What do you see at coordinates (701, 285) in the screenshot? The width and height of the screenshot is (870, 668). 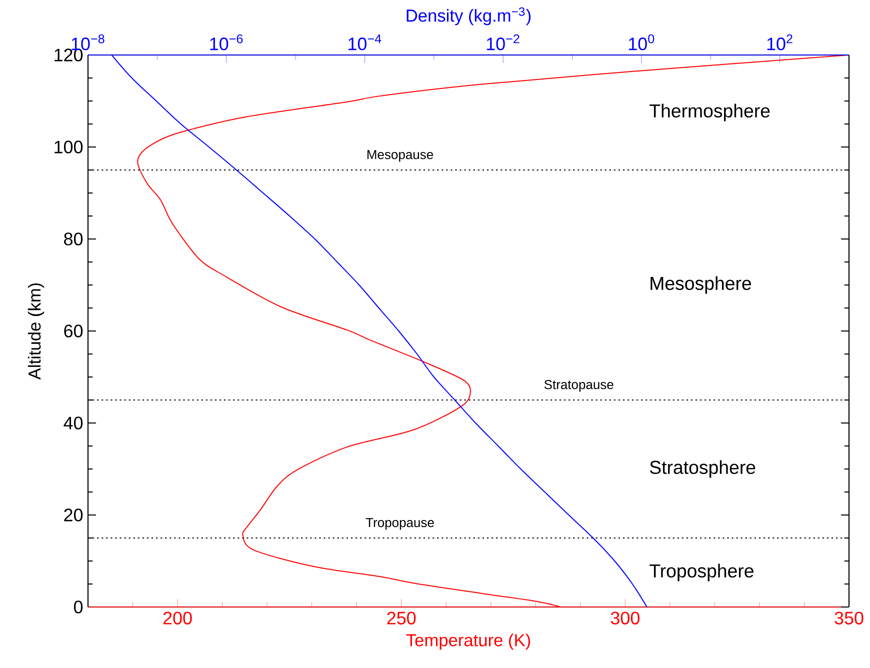 I see `annotation: Mesosphere` at bounding box center [701, 285].